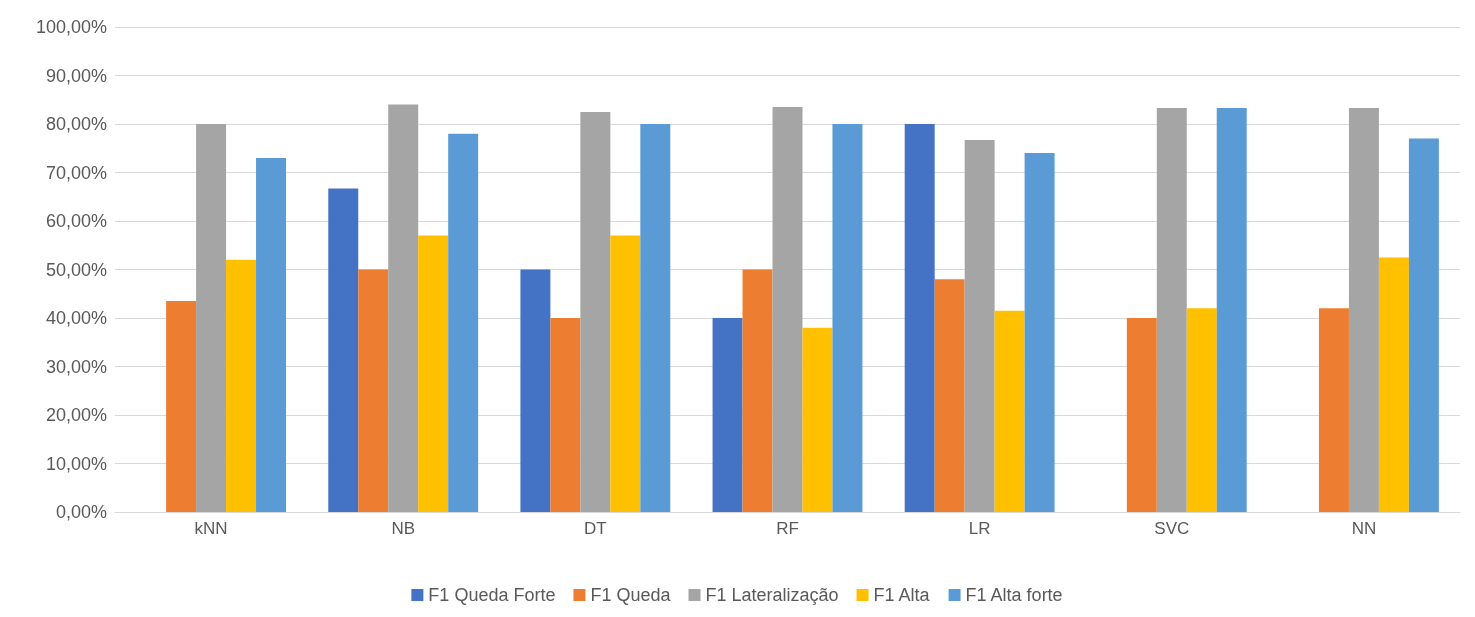 The image size is (1475, 617). What do you see at coordinates (979, 528) in the screenshot?
I see `x-tick-label: LR` at bounding box center [979, 528].